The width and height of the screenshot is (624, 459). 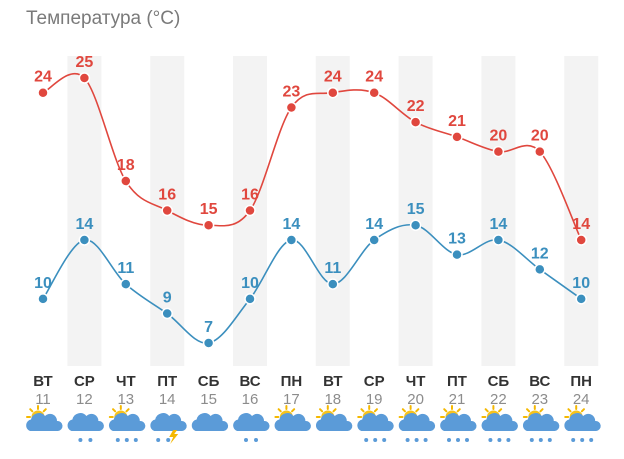 I want to click on low-temp-label: 15, so click(x=416, y=209).